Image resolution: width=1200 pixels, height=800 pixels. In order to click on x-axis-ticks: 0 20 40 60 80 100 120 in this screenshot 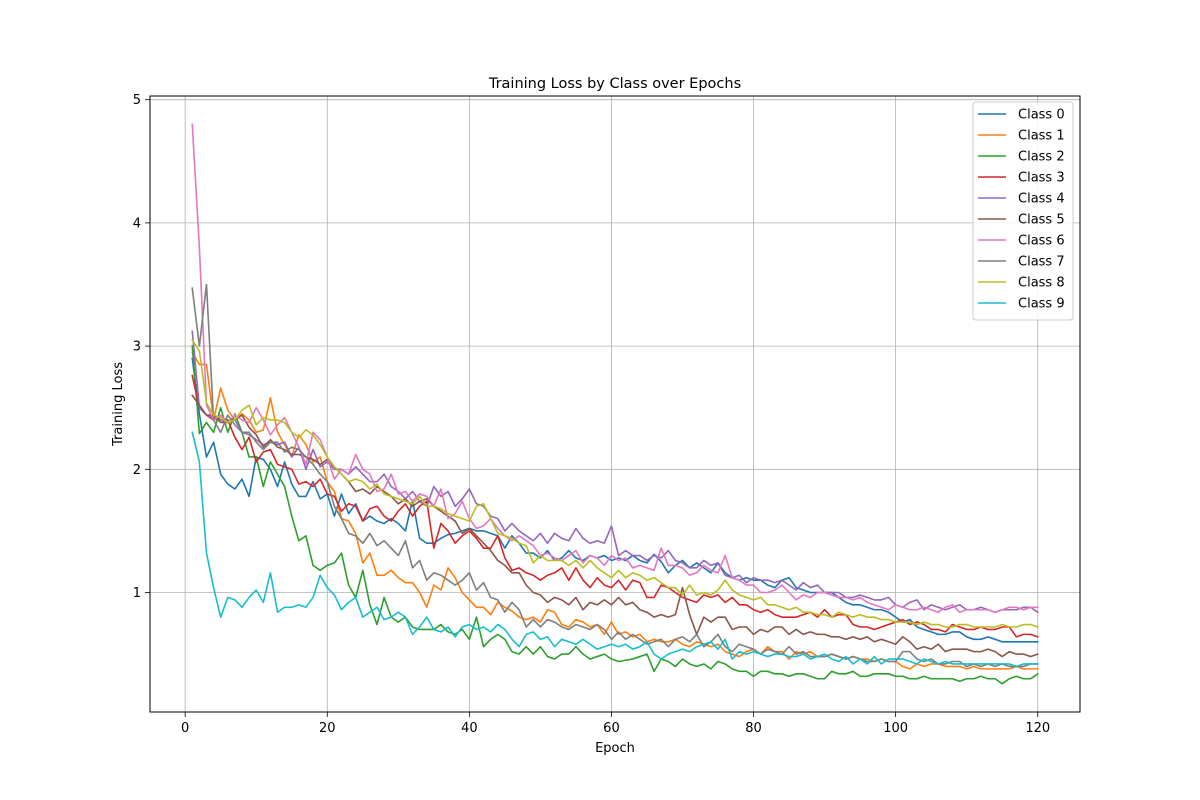, I will do `click(615, 724)`.